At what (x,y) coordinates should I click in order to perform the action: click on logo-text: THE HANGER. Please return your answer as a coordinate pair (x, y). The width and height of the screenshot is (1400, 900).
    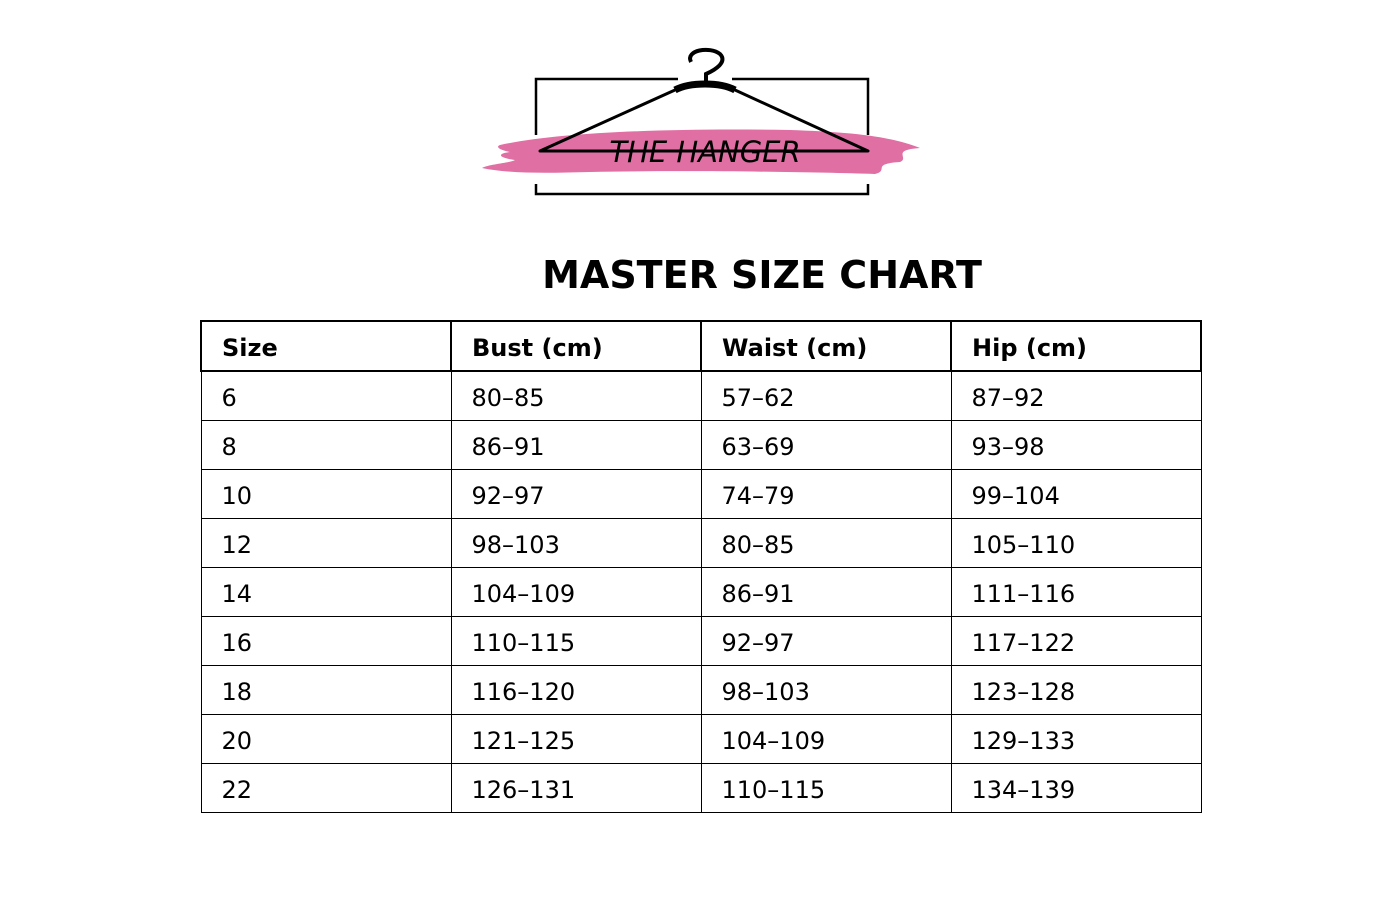
    Looking at the image, I should click on (704, 152).